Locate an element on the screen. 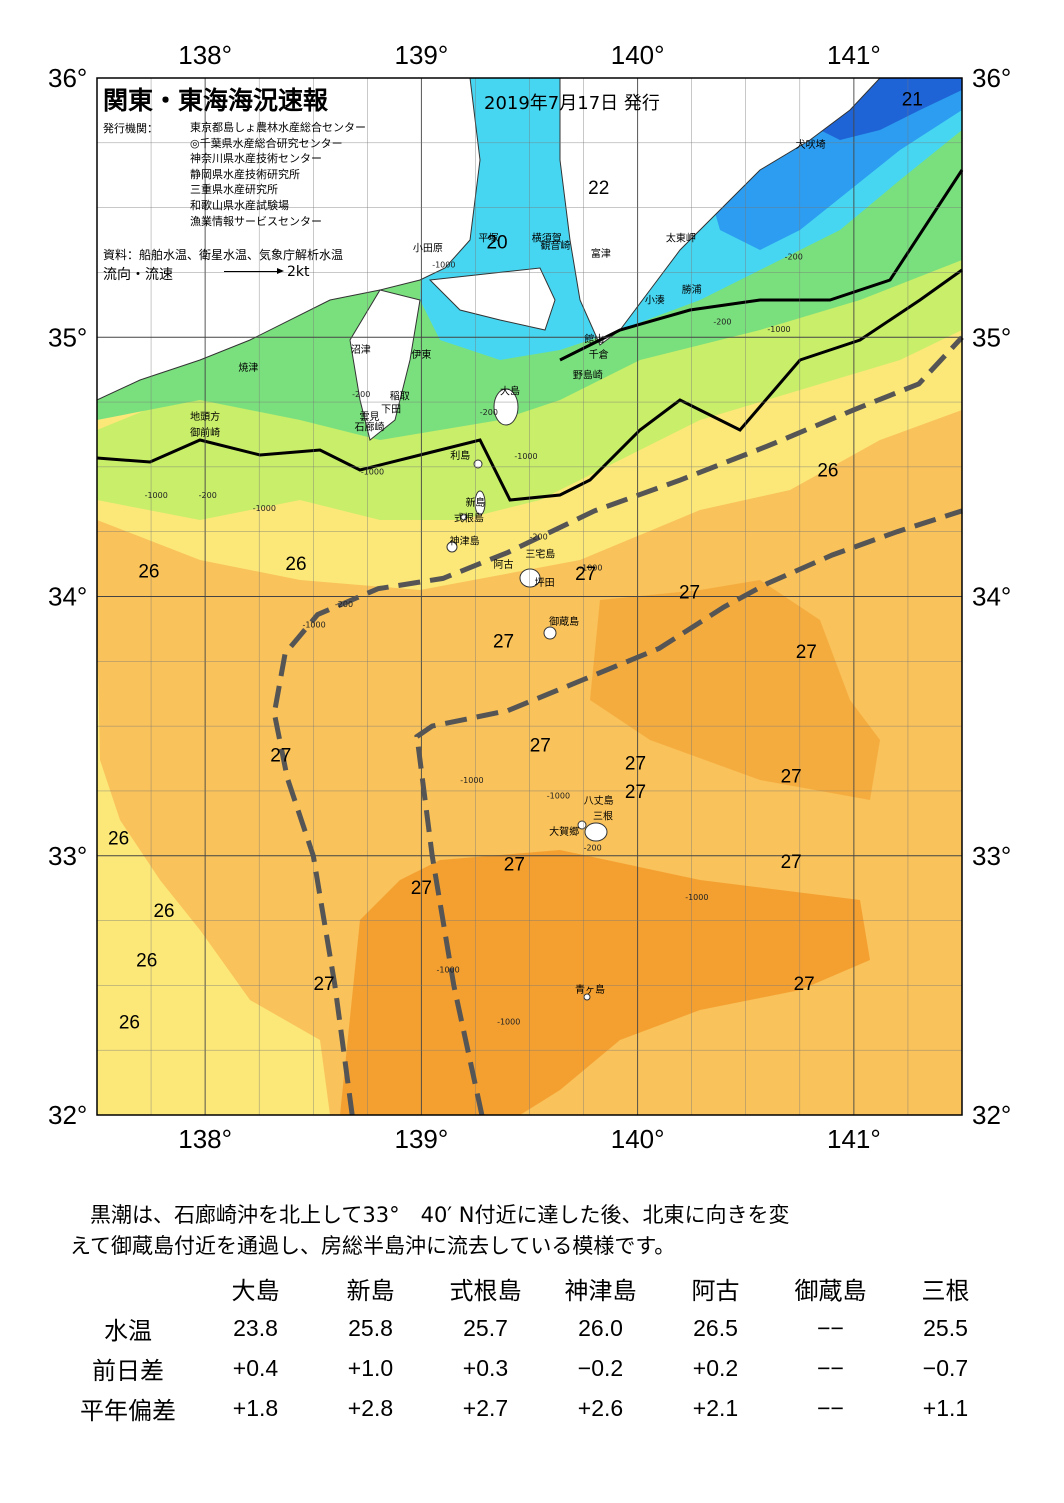 Image resolution: width=1064 pixels, height=1503 pixels. table-cell: 26.5 is located at coordinates (715, 1327).